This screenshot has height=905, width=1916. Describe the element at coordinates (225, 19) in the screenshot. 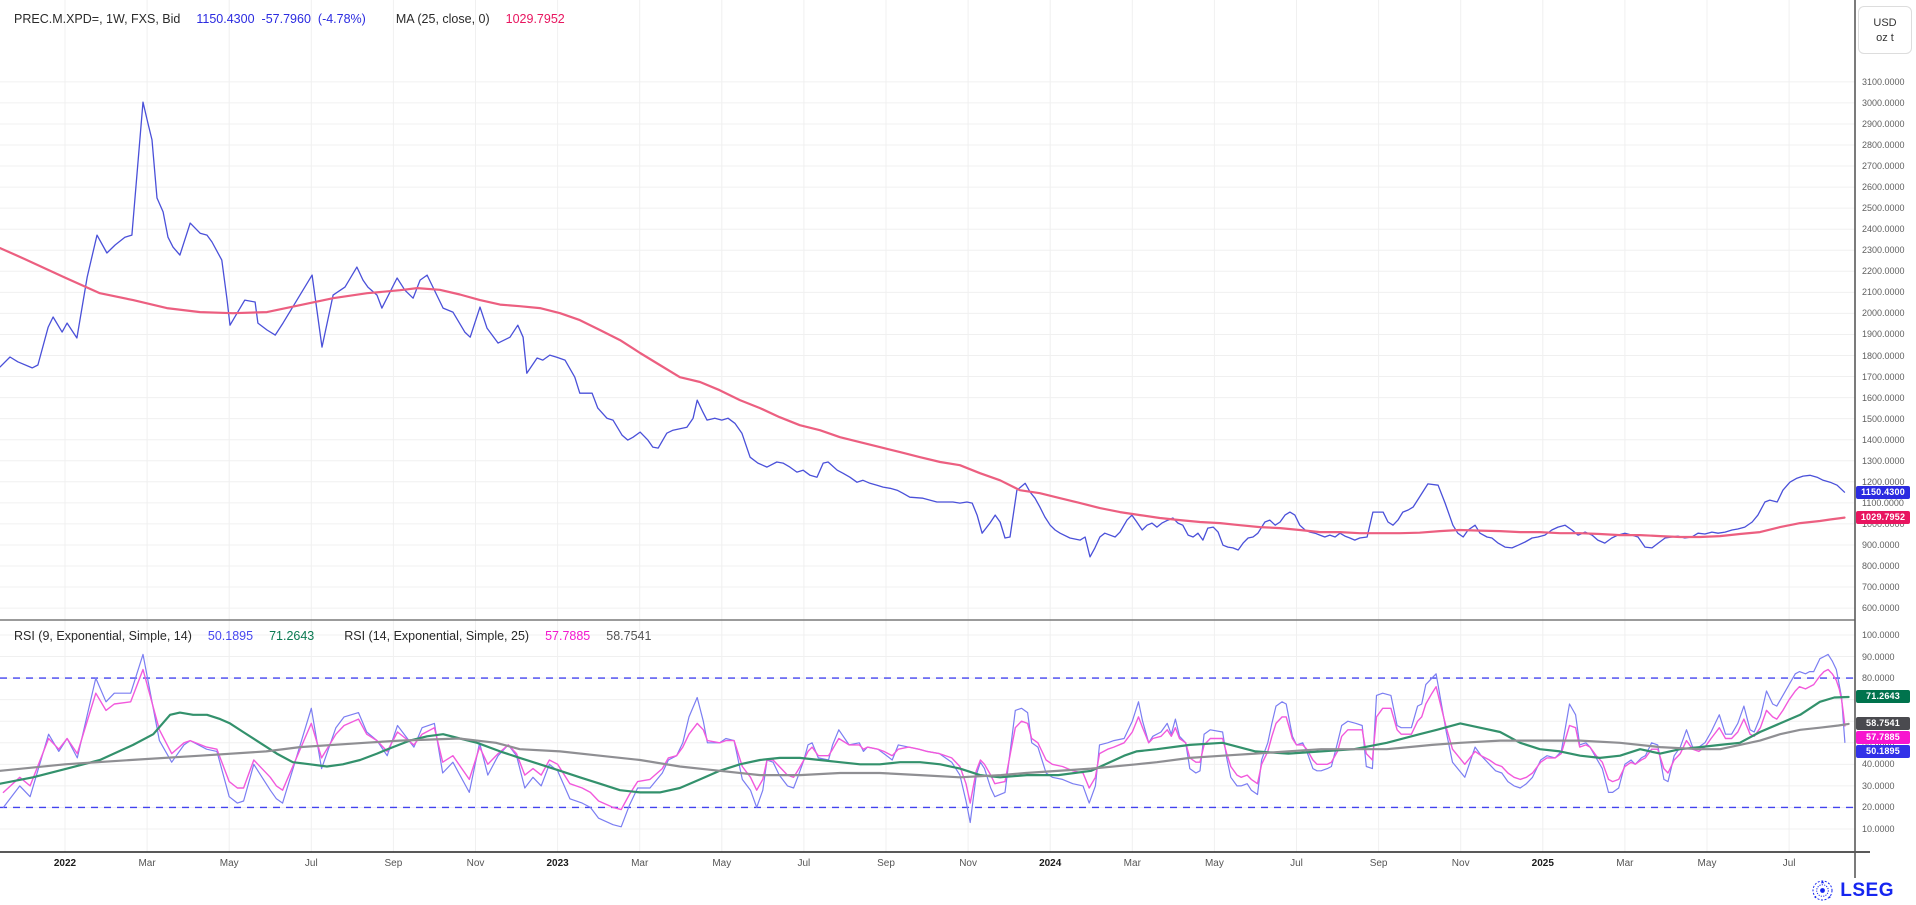

I see `last-price: 1150.4300` at that location.